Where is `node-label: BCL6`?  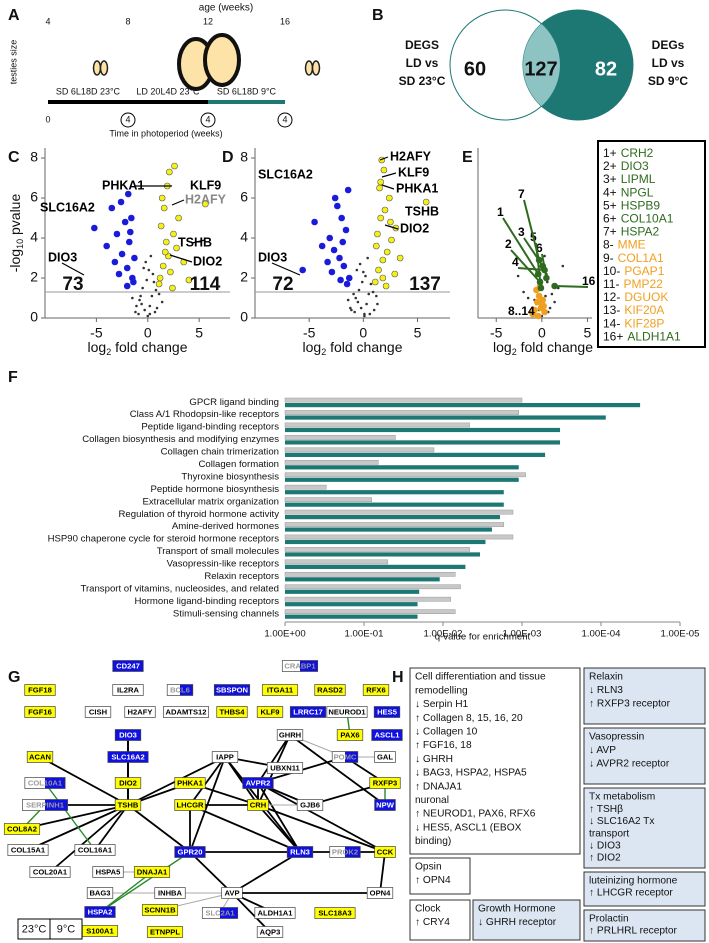
node-label: BCL6 is located at coordinates (180, 690).